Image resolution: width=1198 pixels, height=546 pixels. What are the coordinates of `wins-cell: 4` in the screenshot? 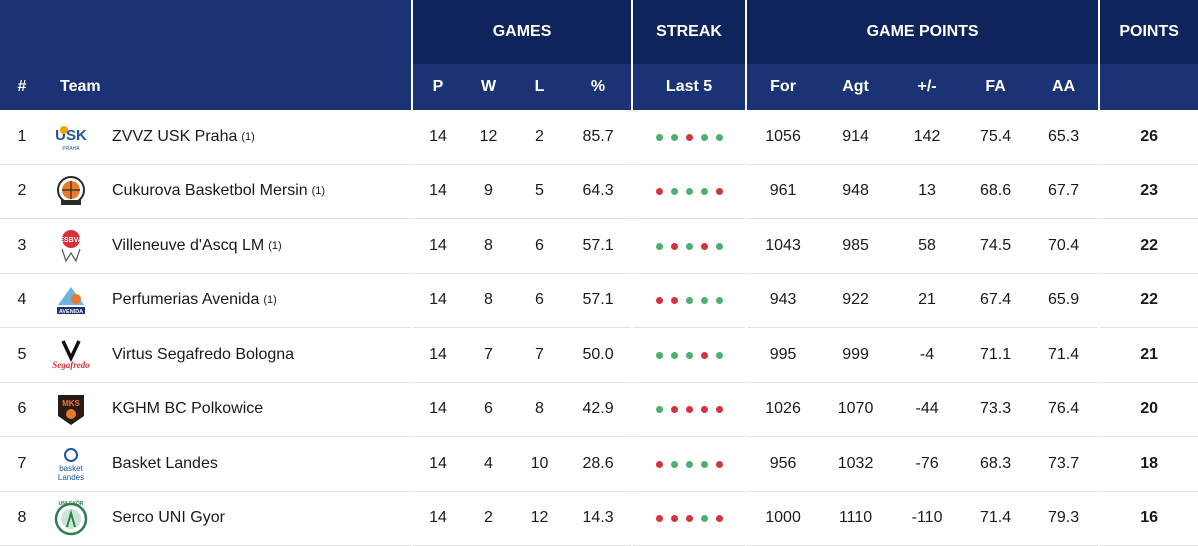 It's located at (488, 464).